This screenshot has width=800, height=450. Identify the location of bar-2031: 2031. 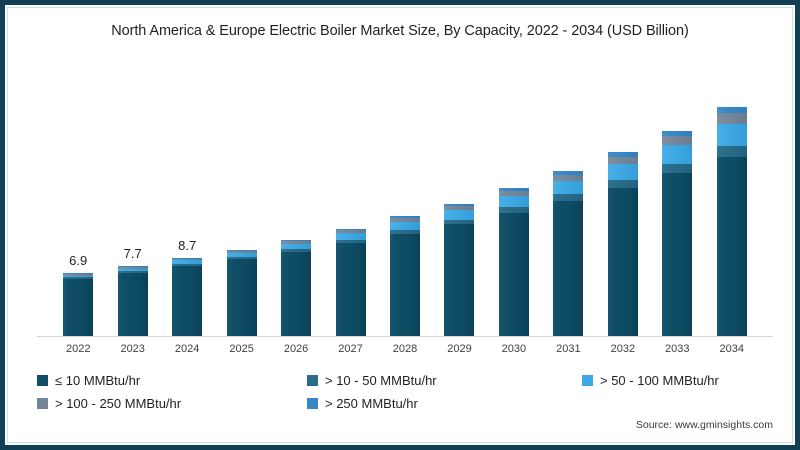
(568, 263).